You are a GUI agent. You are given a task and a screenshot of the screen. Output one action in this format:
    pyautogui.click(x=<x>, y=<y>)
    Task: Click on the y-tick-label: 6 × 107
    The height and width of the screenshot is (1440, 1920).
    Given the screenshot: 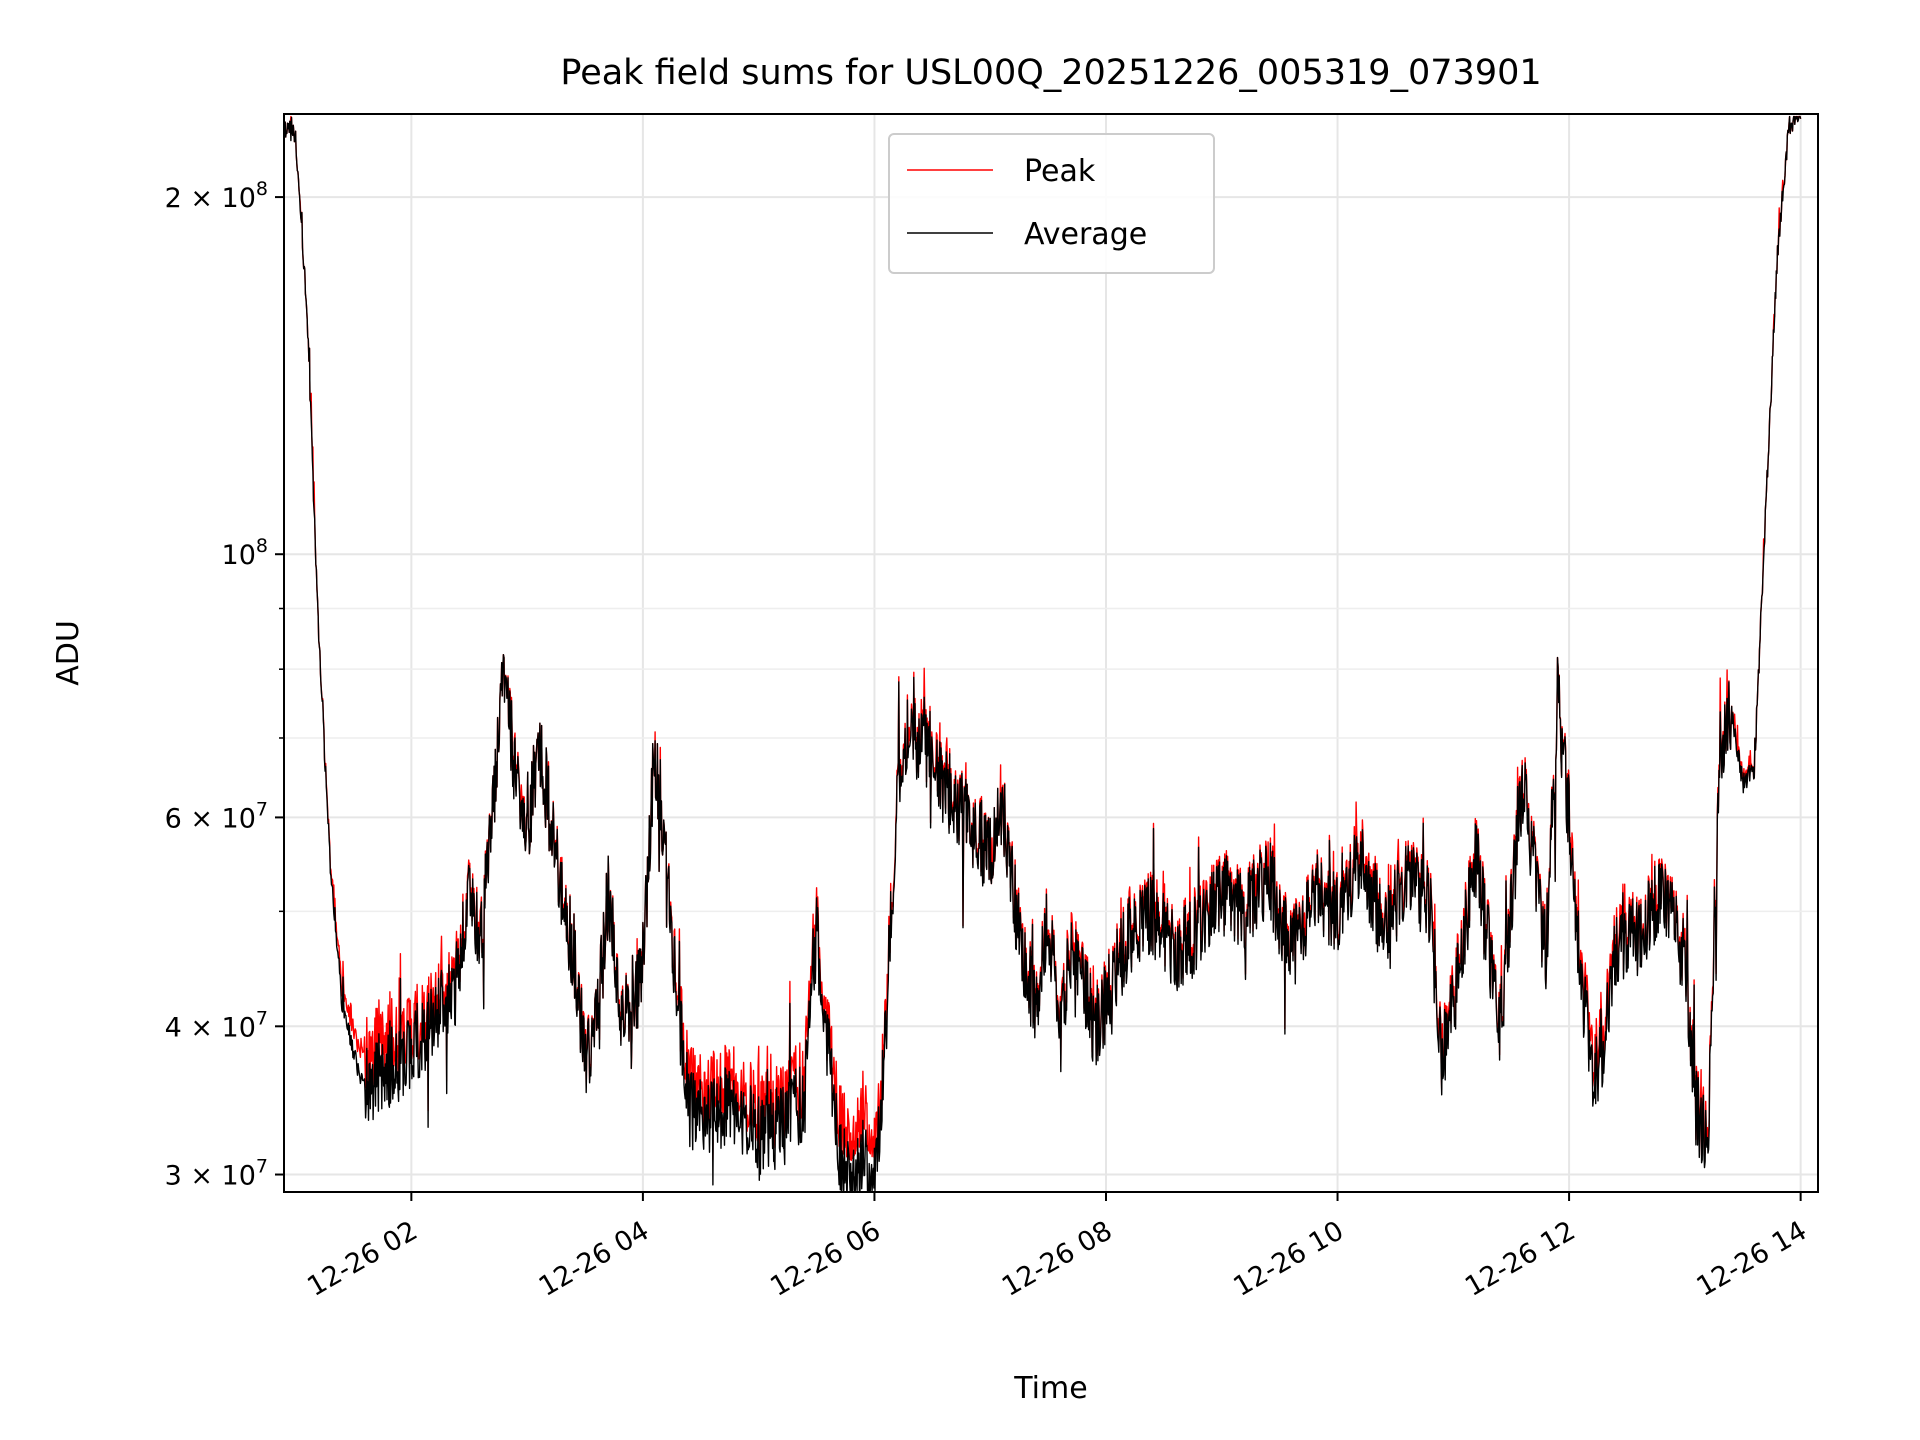 What is the action you would take?
    pyautogui.click(x=216, y=816)
    